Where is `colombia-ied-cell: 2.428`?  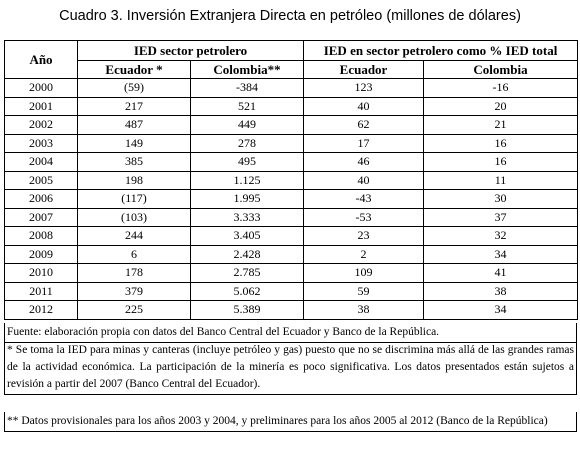 colombia-ied-cell: 2.428 is located at coordinates (247, 254).